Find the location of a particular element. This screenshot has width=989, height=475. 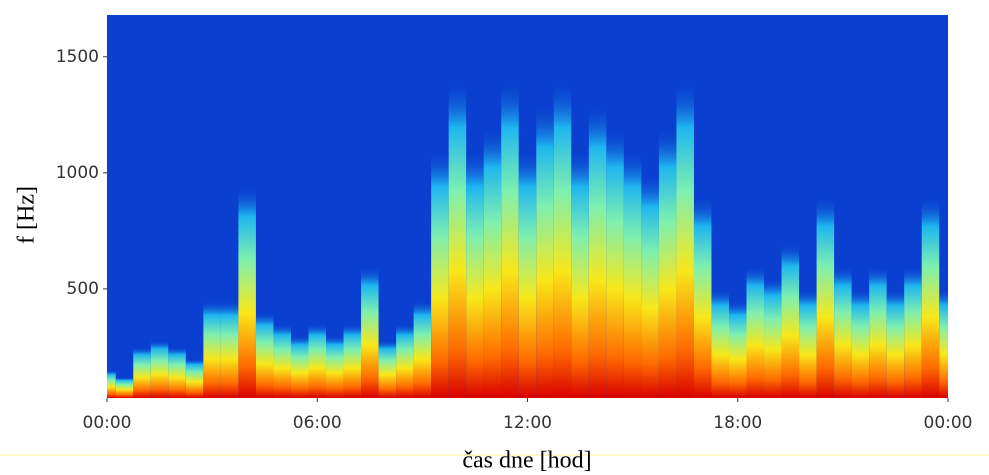

y-tick-label: 1000 is located at coordinates (77, 173).